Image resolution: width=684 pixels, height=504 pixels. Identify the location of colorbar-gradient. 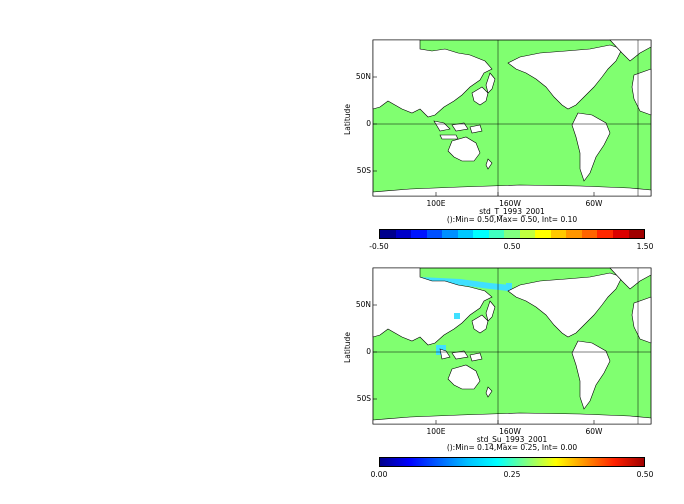
(512, 462).